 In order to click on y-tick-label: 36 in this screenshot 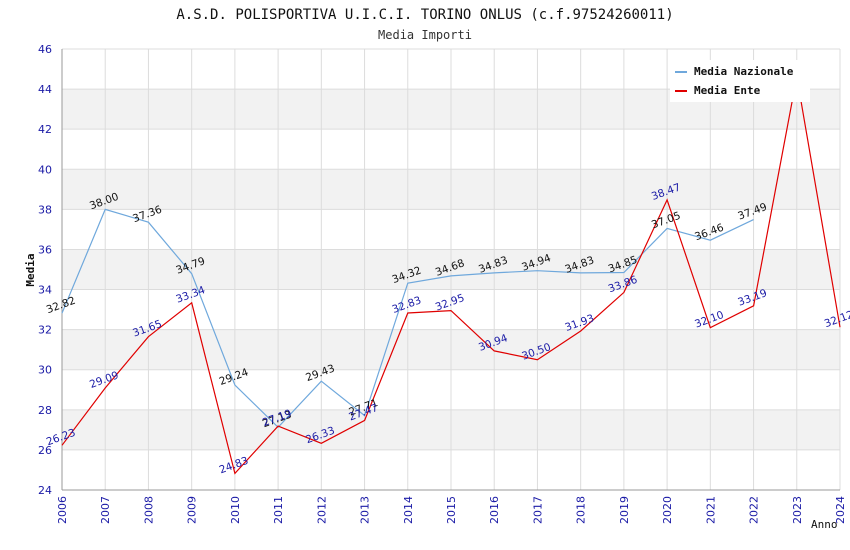, I will do `click(45, 249)`.